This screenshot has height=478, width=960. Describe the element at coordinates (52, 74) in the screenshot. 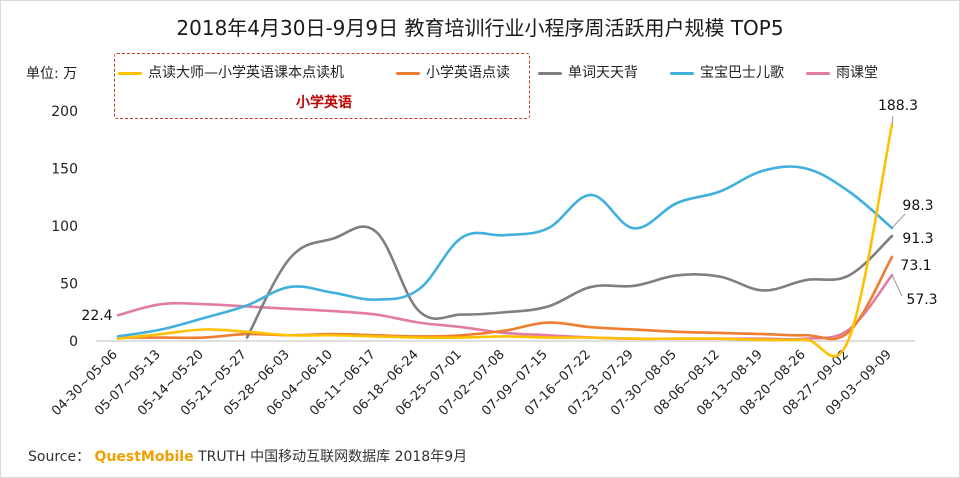

I see `unit-label: 单位: 万` at that location.